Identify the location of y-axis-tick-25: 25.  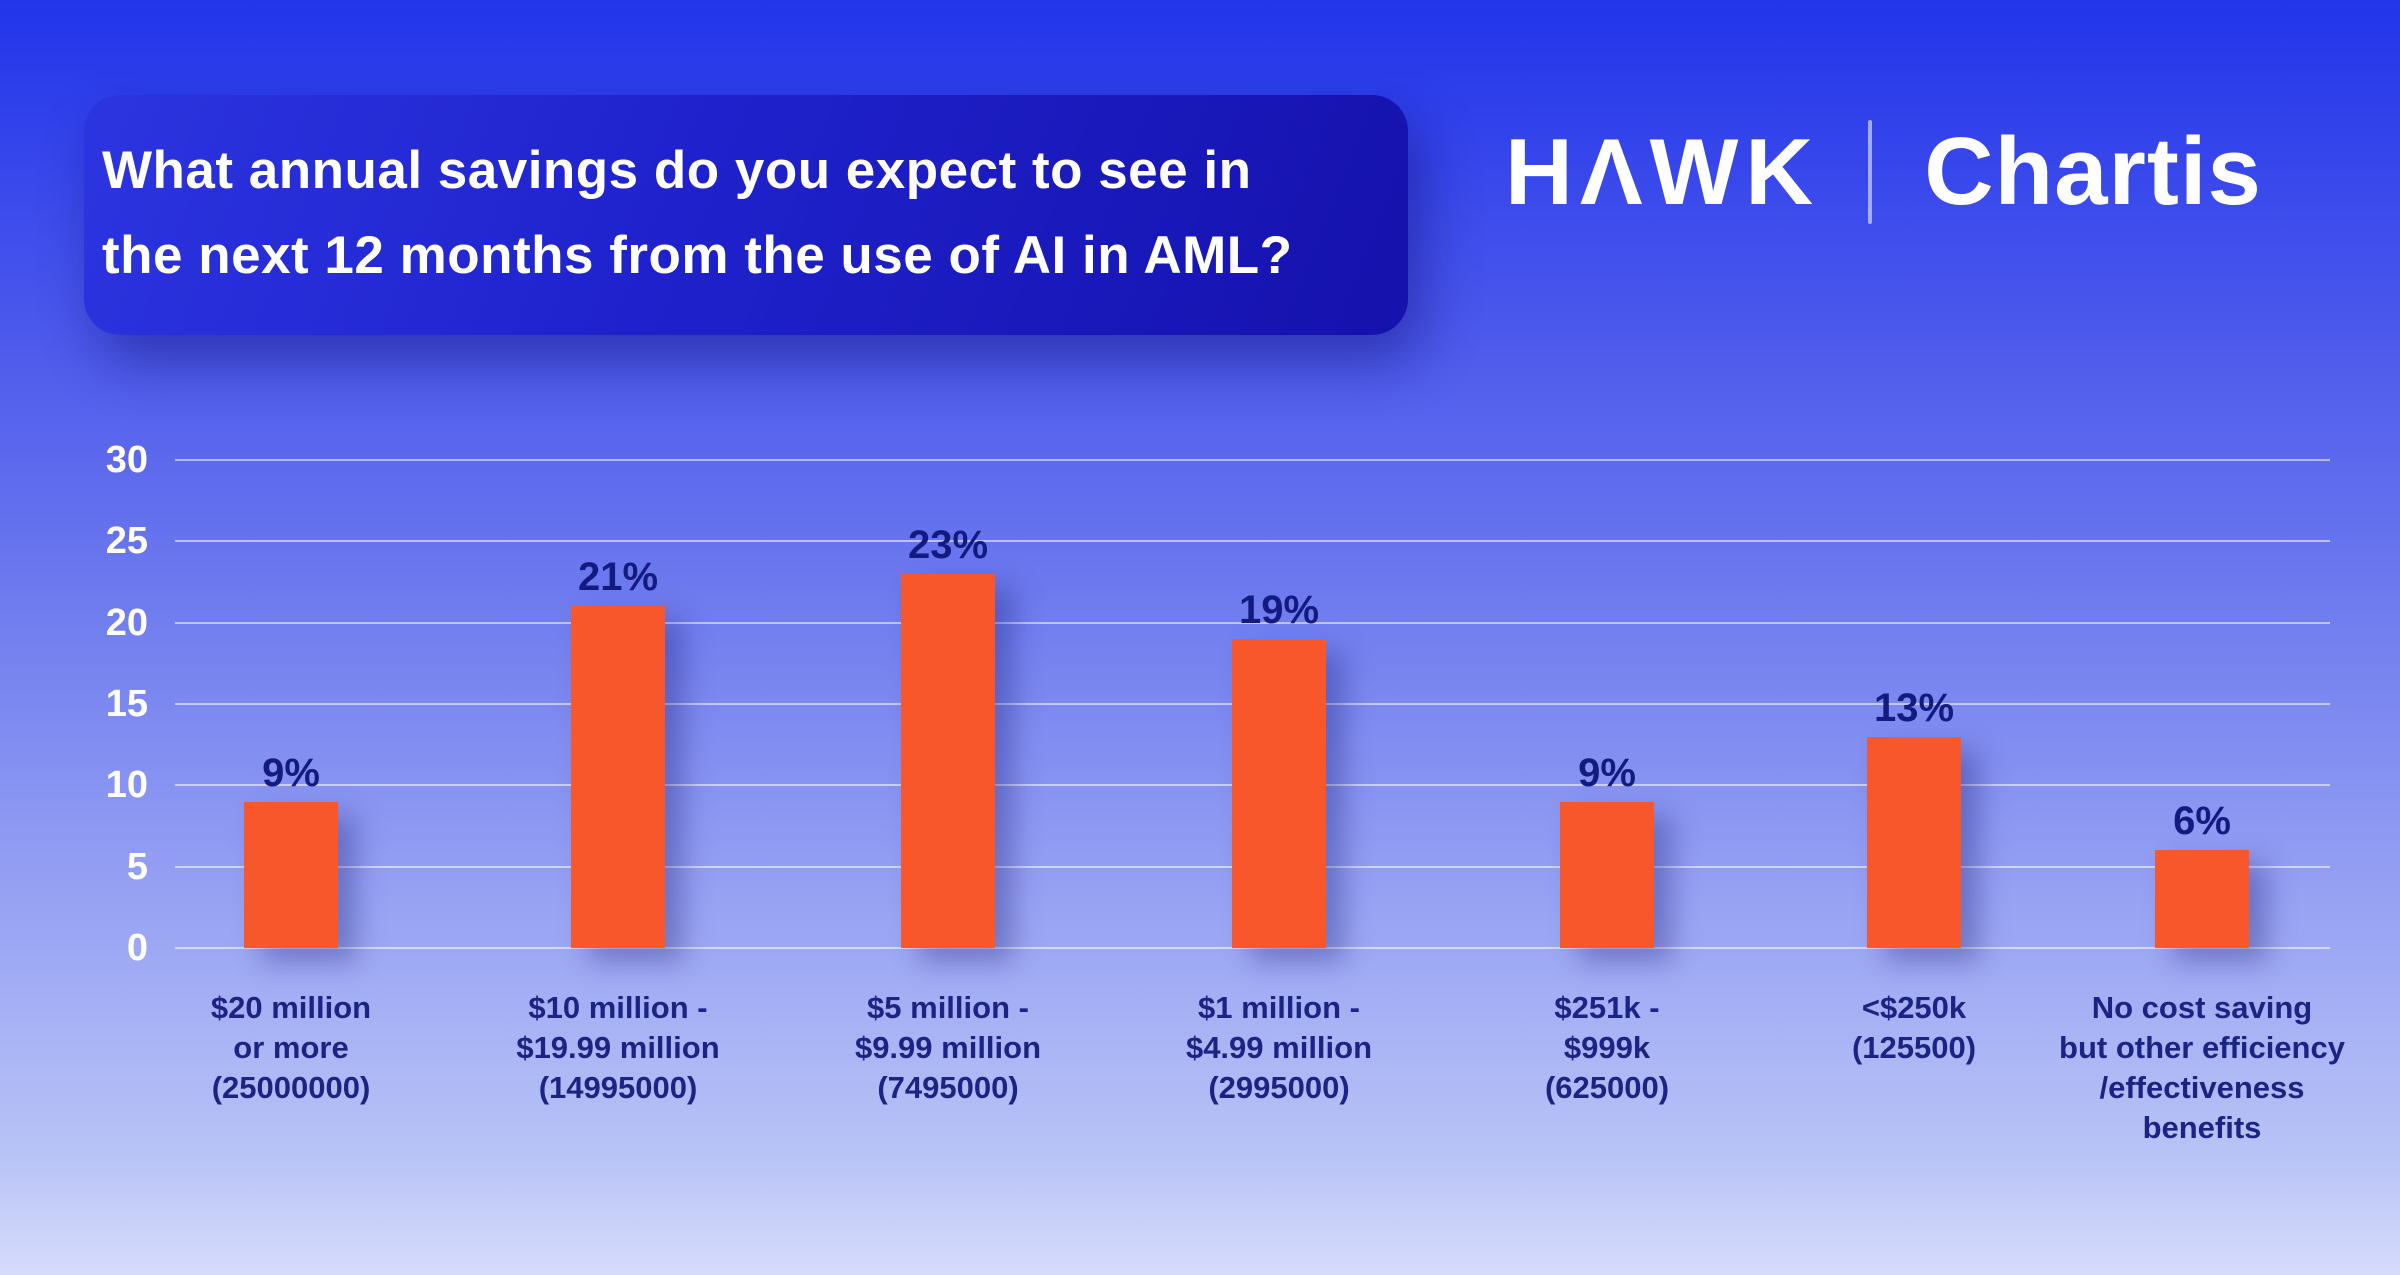
(126, 541).